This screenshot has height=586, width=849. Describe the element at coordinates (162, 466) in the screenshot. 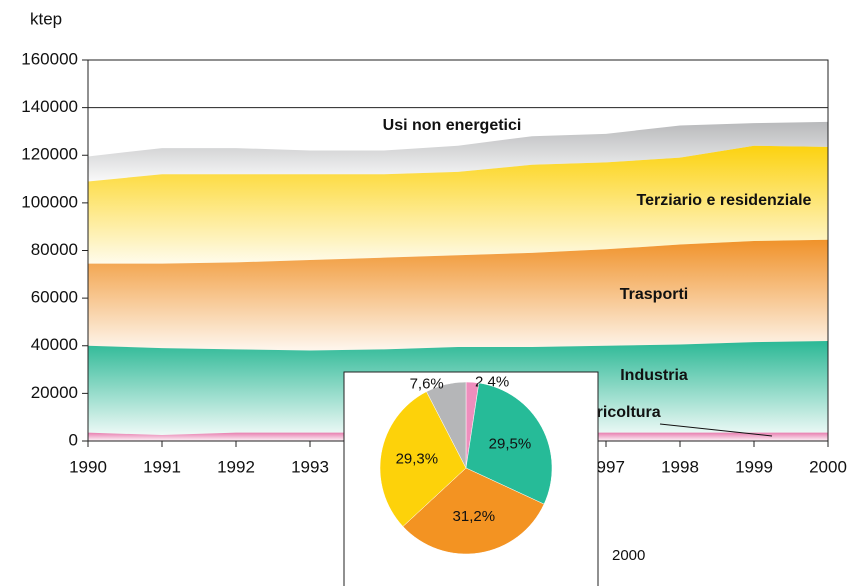

I see `x-tick-label: 1991` at that location.